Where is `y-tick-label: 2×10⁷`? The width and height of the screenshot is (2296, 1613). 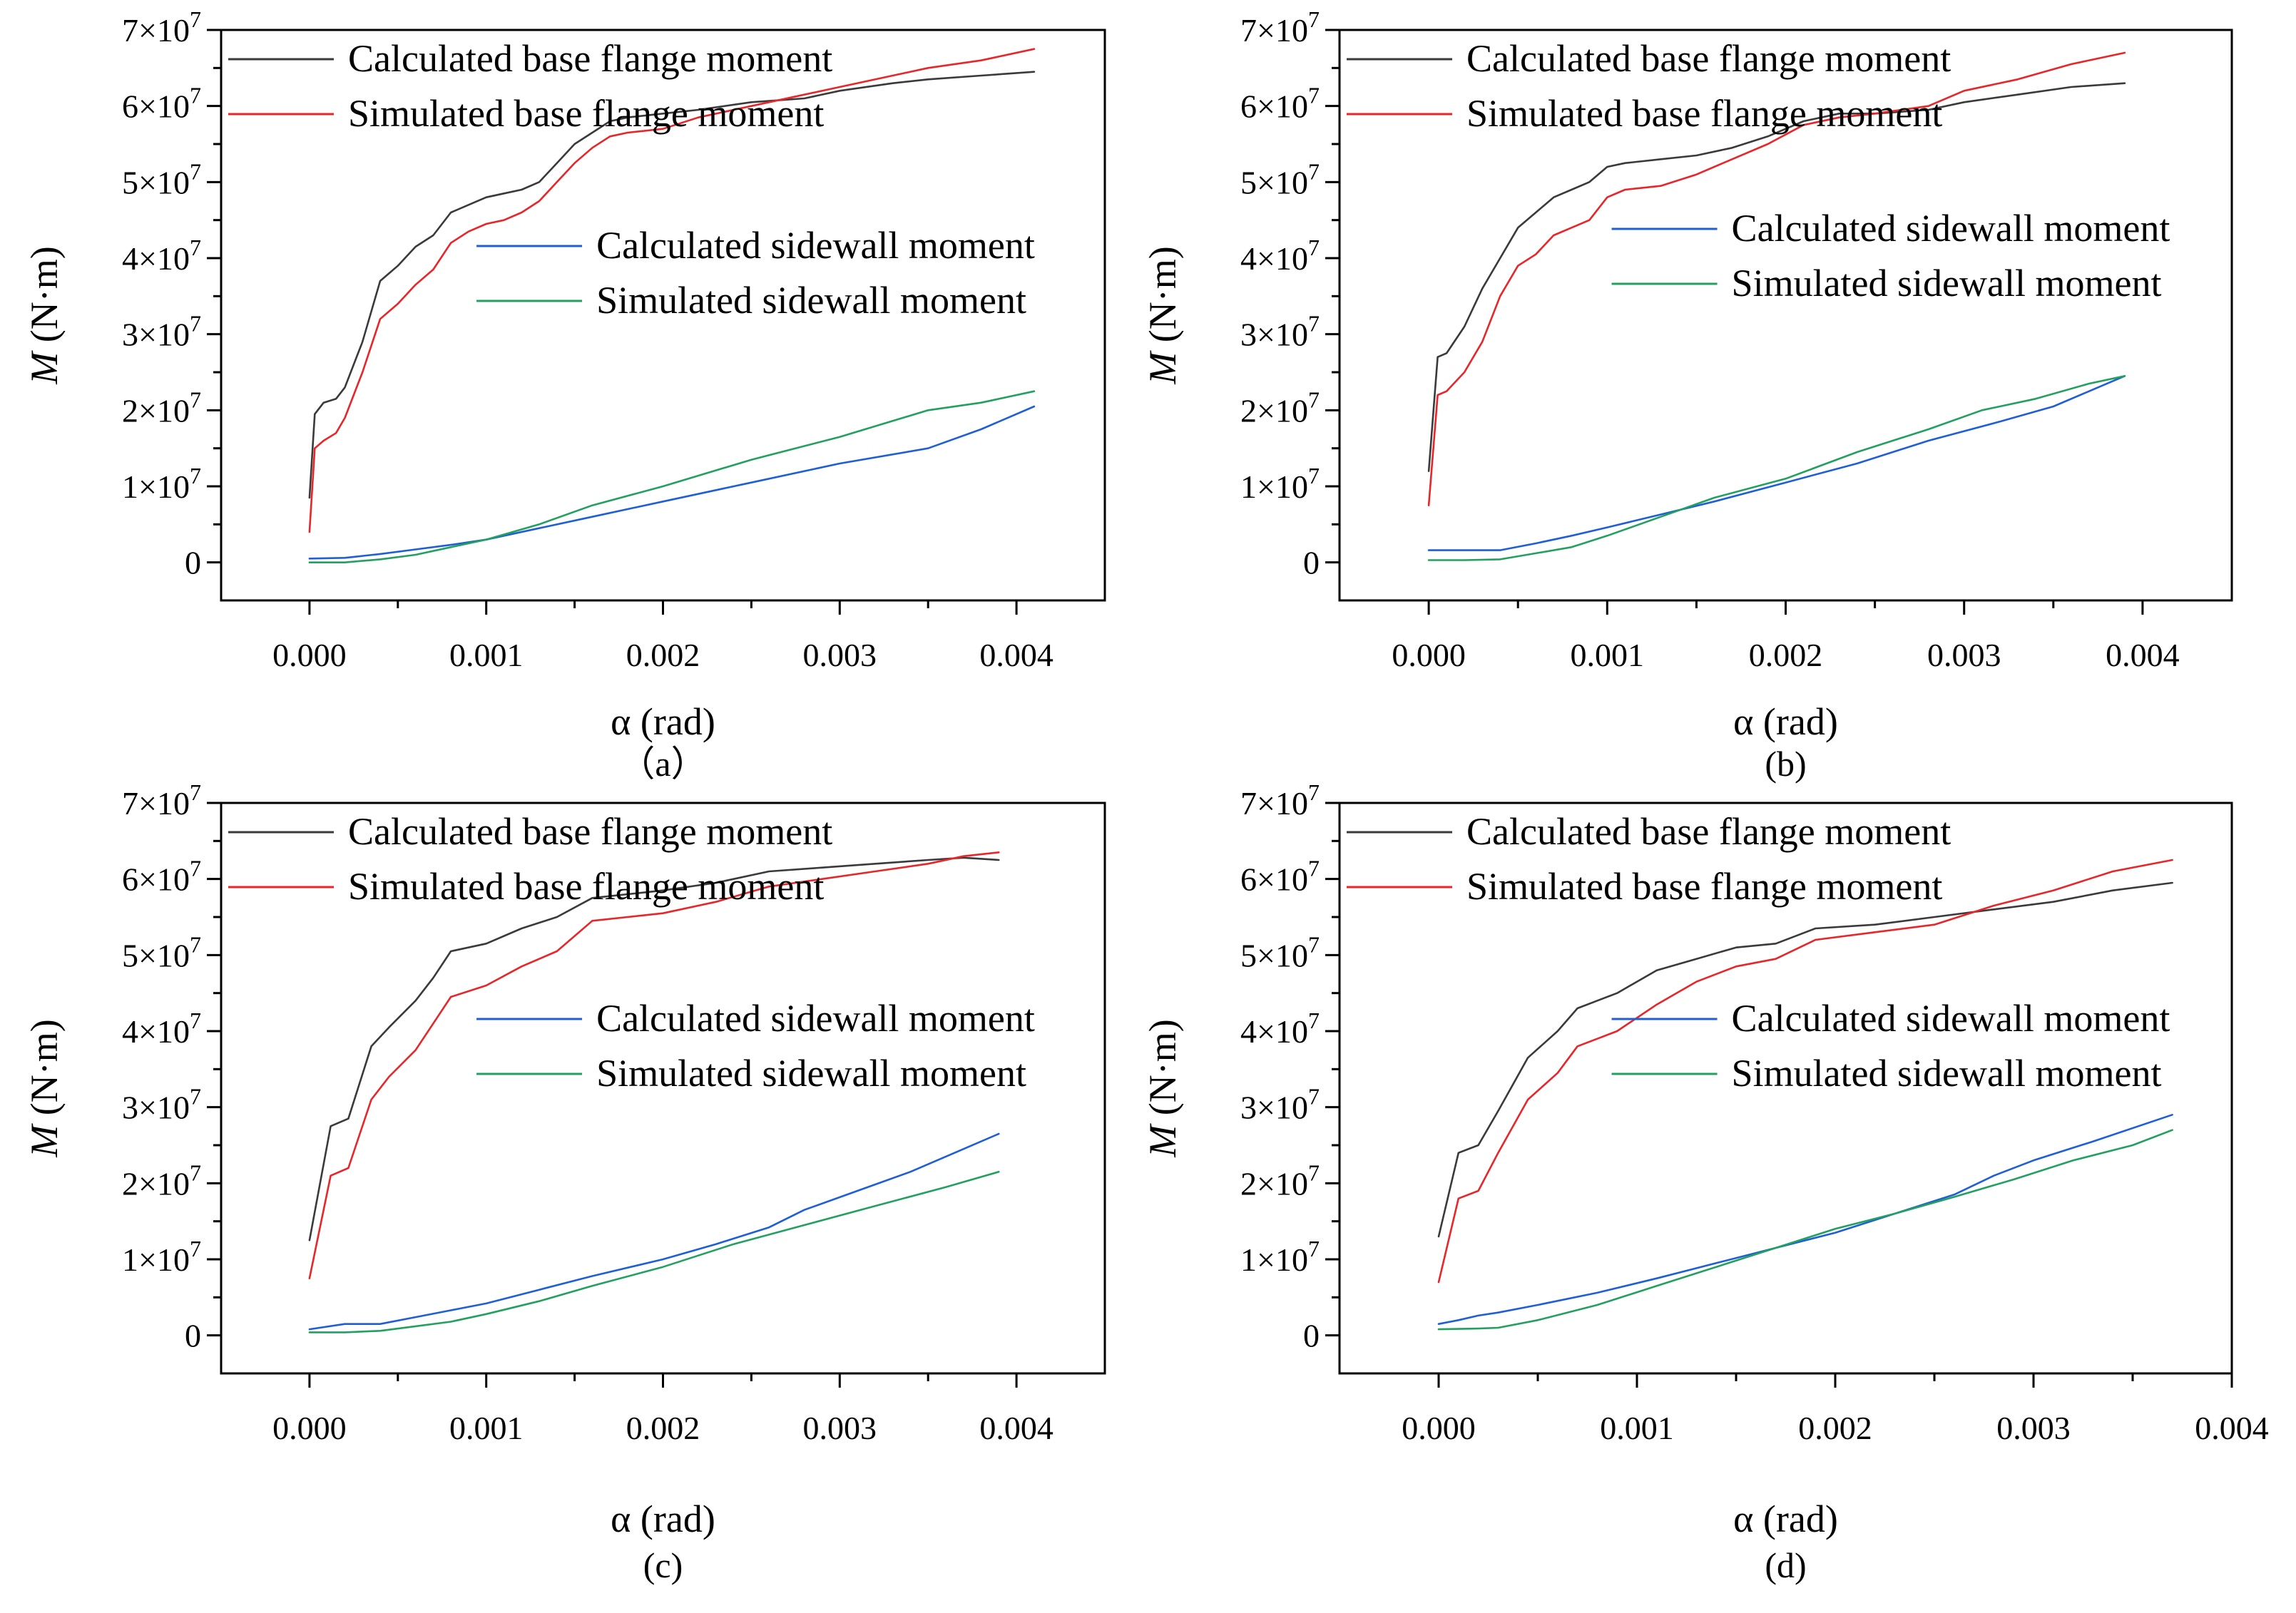 y-tick-label: 2×10⁷ is located at coordinates (1280, 1180).